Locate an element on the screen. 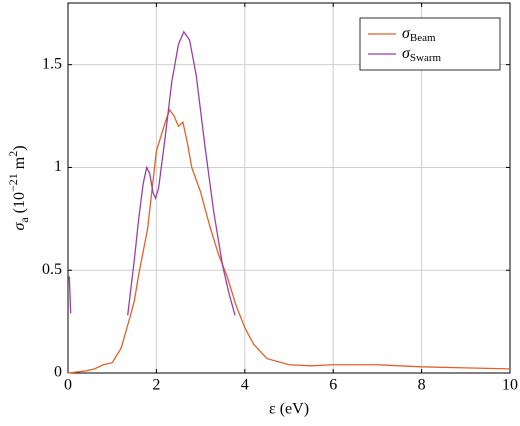  y-axis-label-part: (10 is located at coordinates (19, 204).